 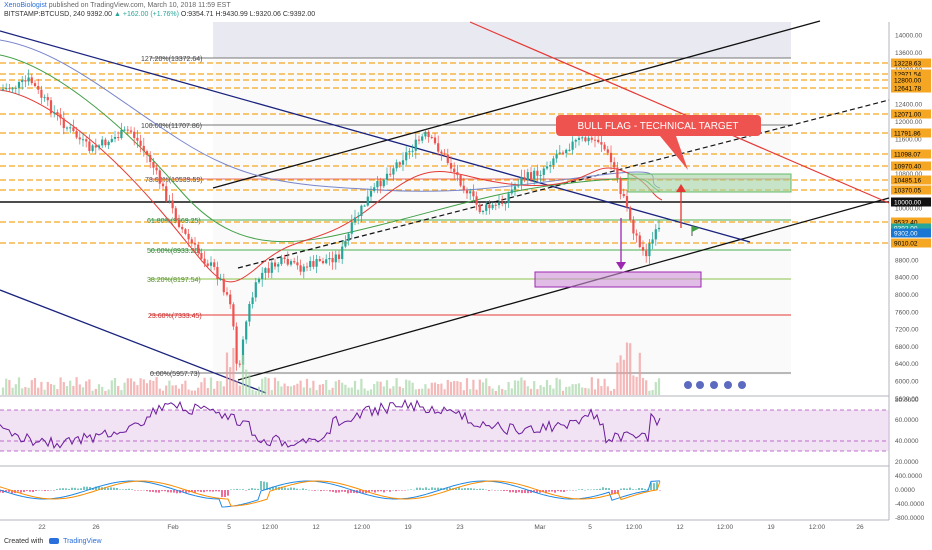 I want to click on time-axis-label: Feb, so click(x=173, y=527).